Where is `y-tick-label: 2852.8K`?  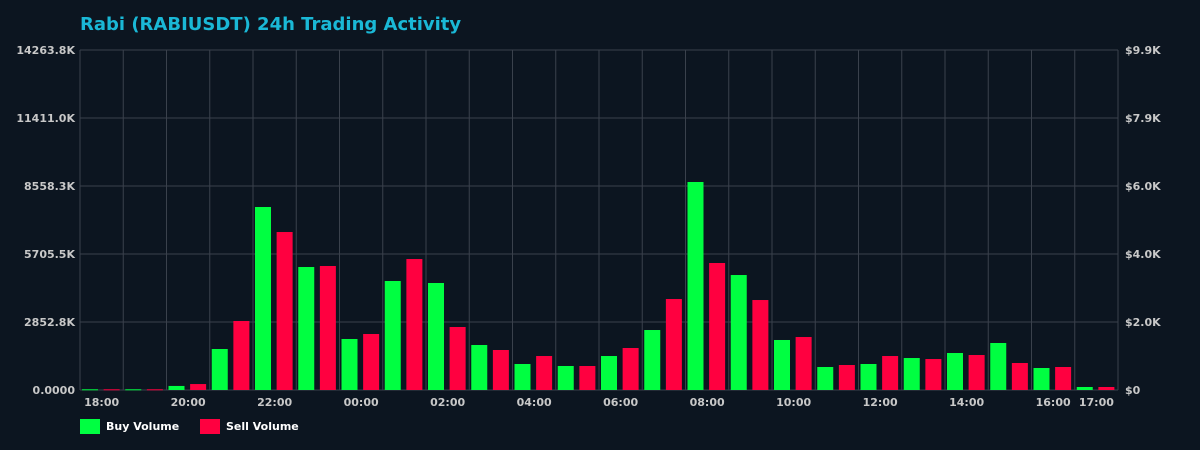 y-tick-label: 2852.8K is located at coordinates (49, 322).